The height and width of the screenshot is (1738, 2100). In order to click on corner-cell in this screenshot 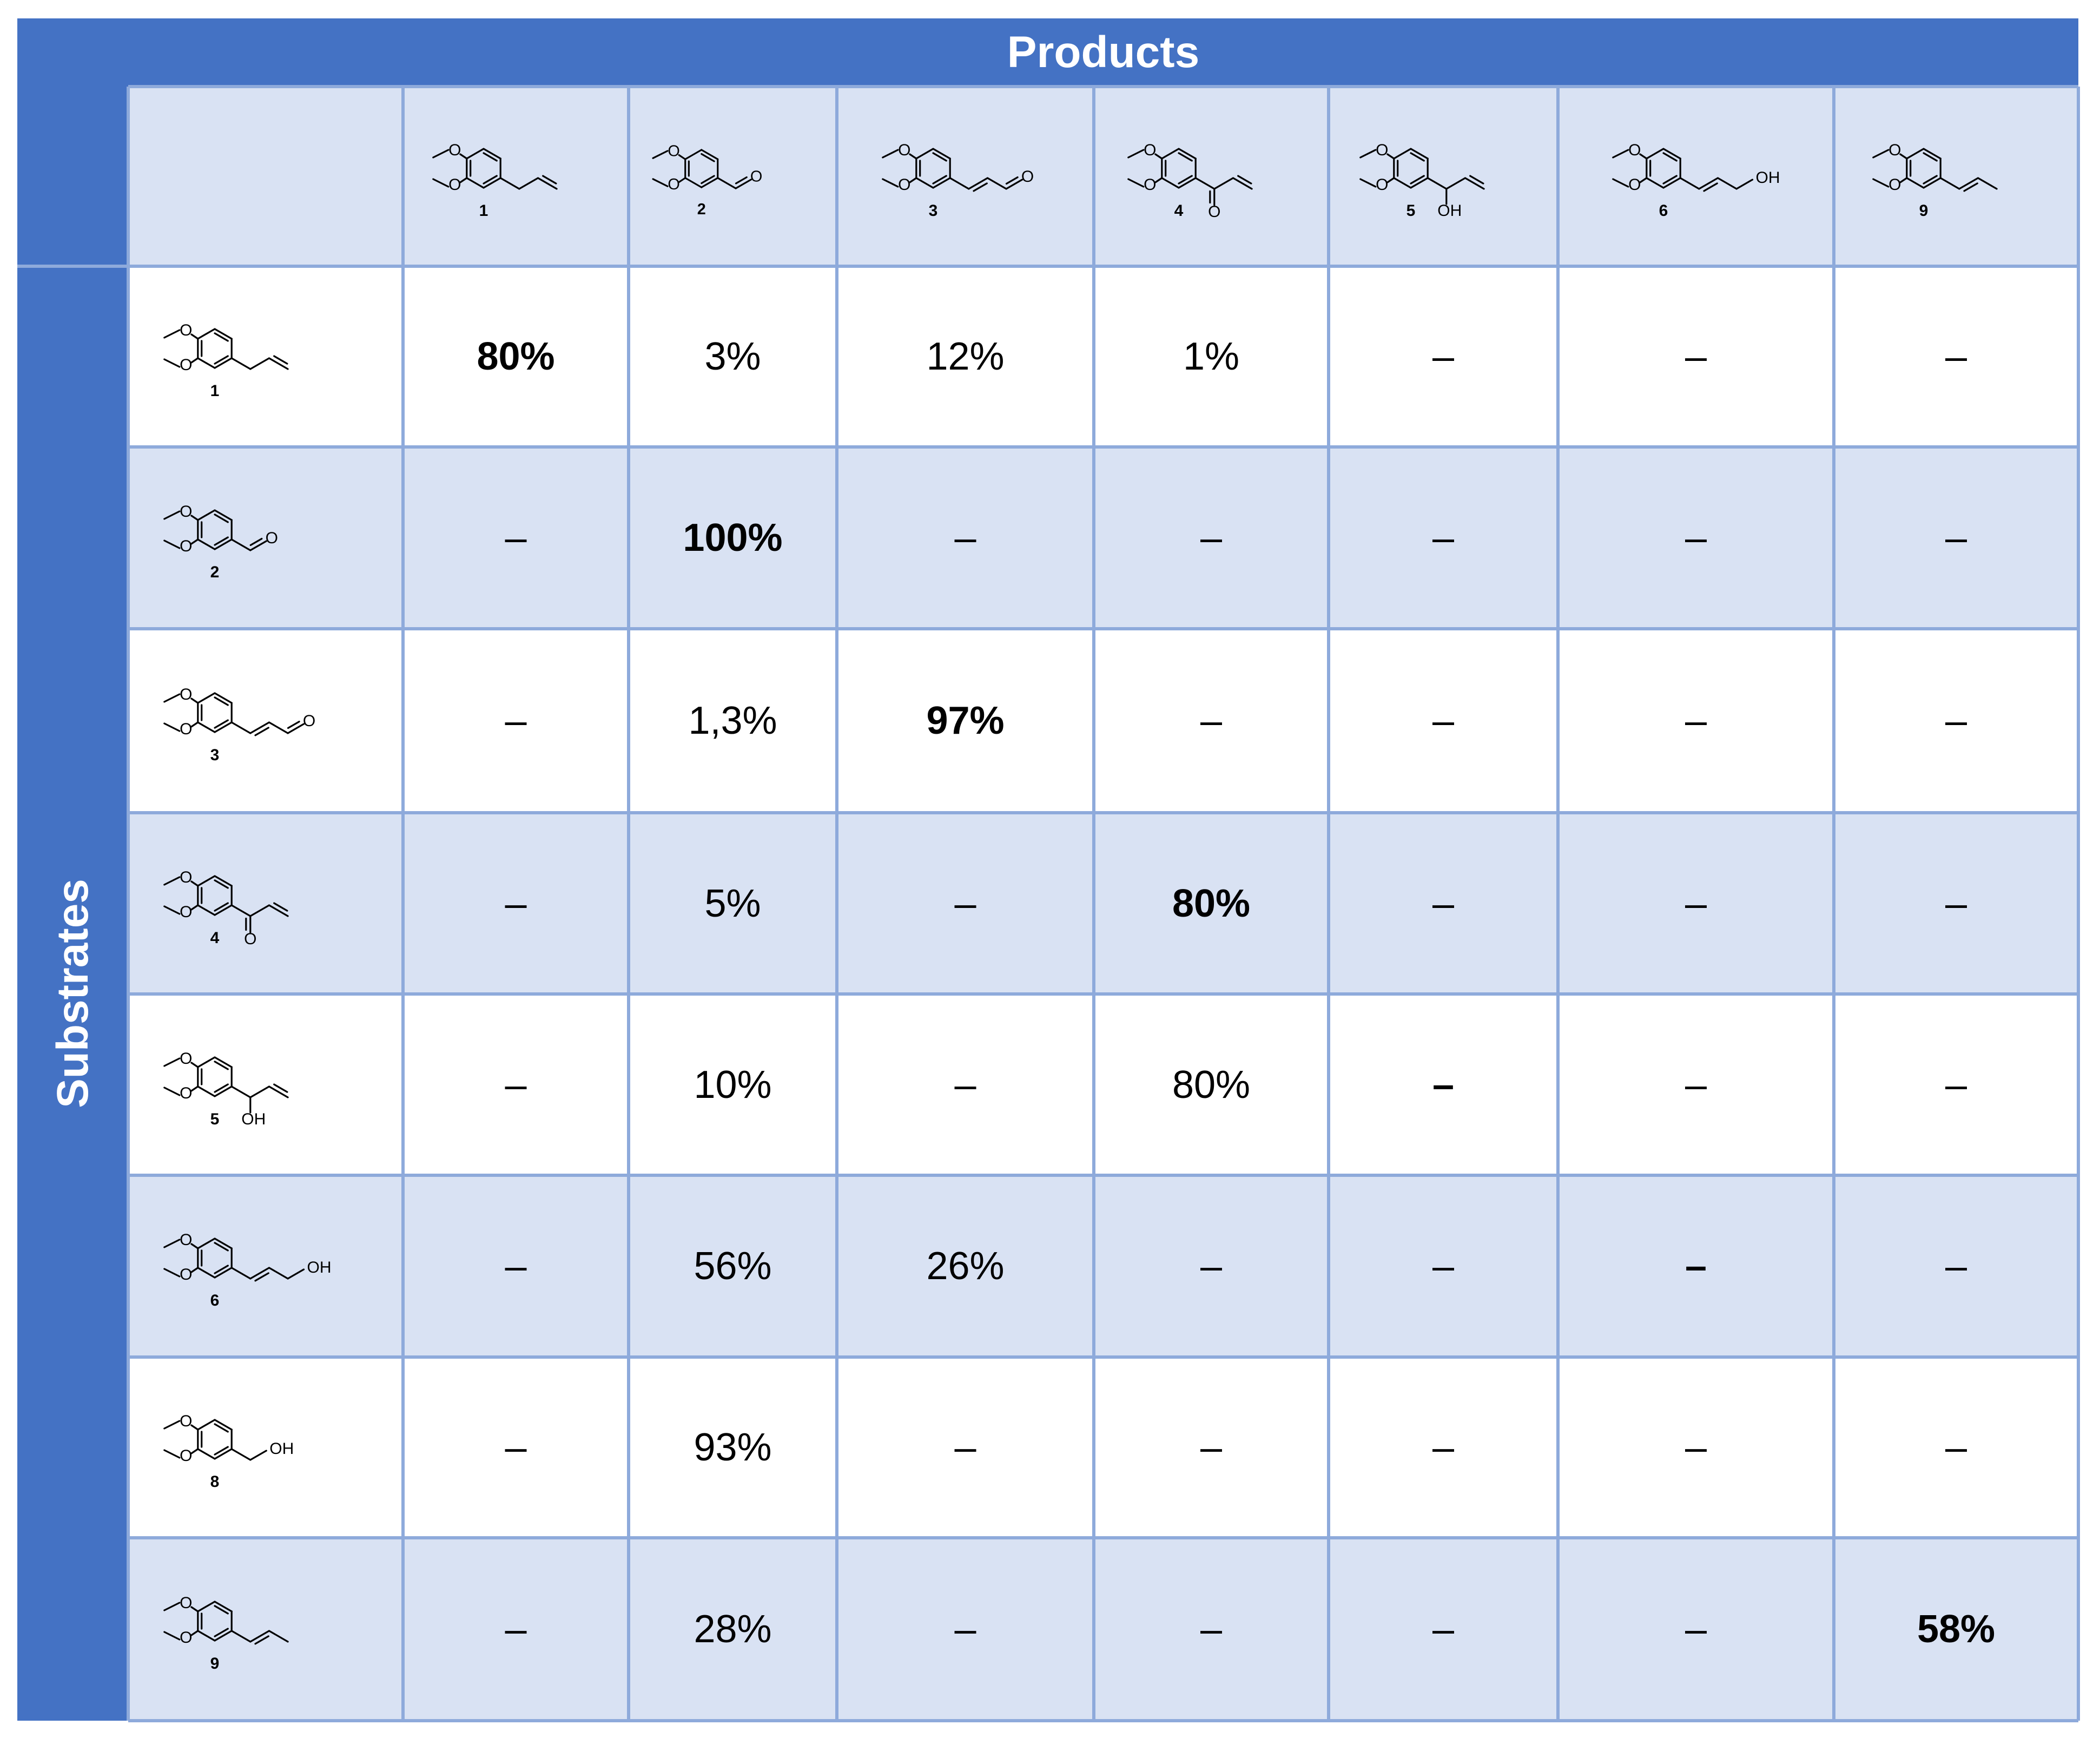, I will do `click(265, 177)`.